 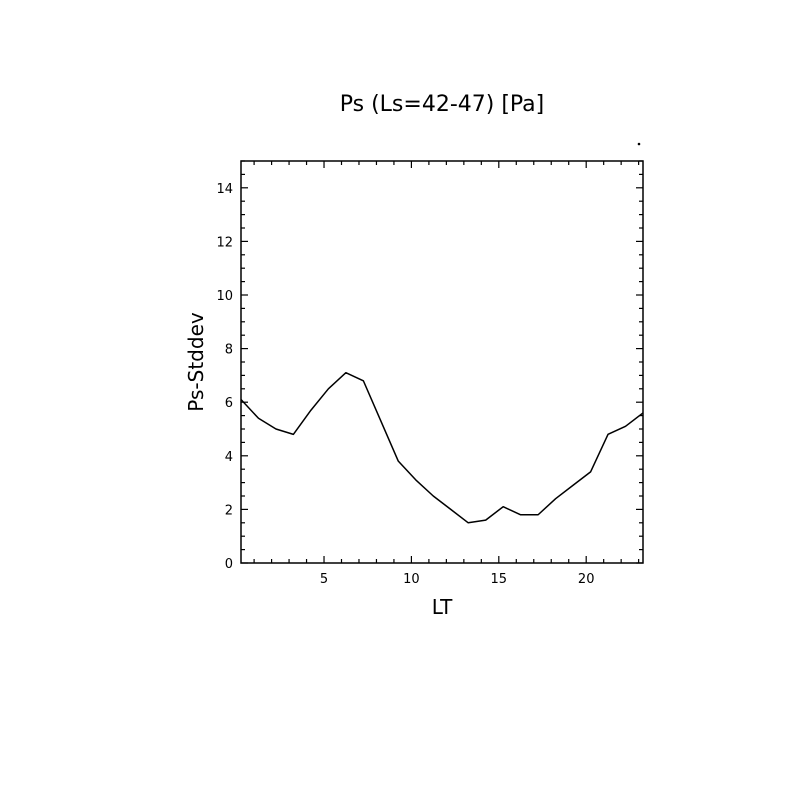 I want to click on x-axis-tick-labels: 5 10 15 20, so click(x=457, y=579).